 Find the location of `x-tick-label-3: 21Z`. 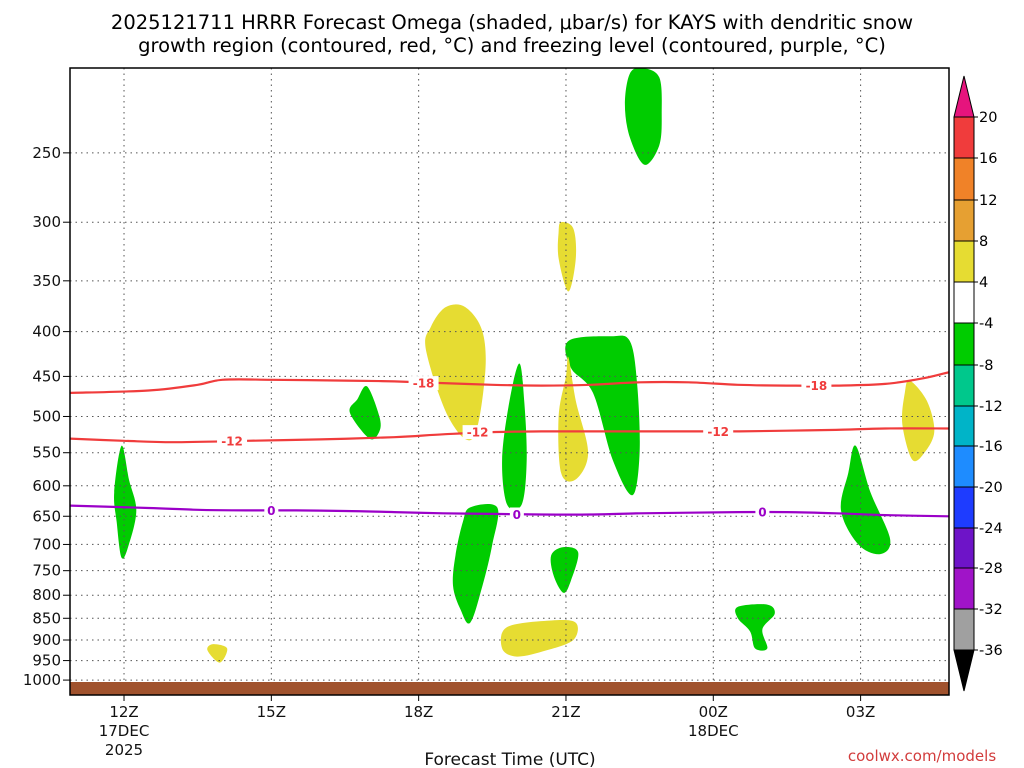

x-tick-label-3: 21Z is located at coordinates (565, 712).